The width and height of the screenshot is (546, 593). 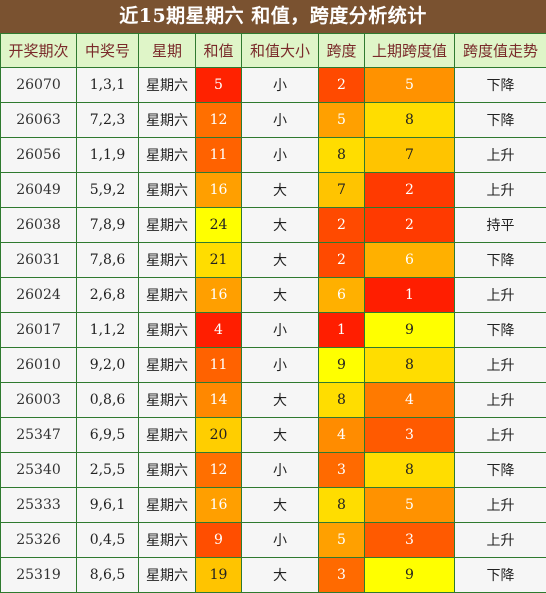 What do you see at coordinates (108, 85) in the screenshot?
I see `cell-numbers: 1,3,1` at bounding box center [108, 85].